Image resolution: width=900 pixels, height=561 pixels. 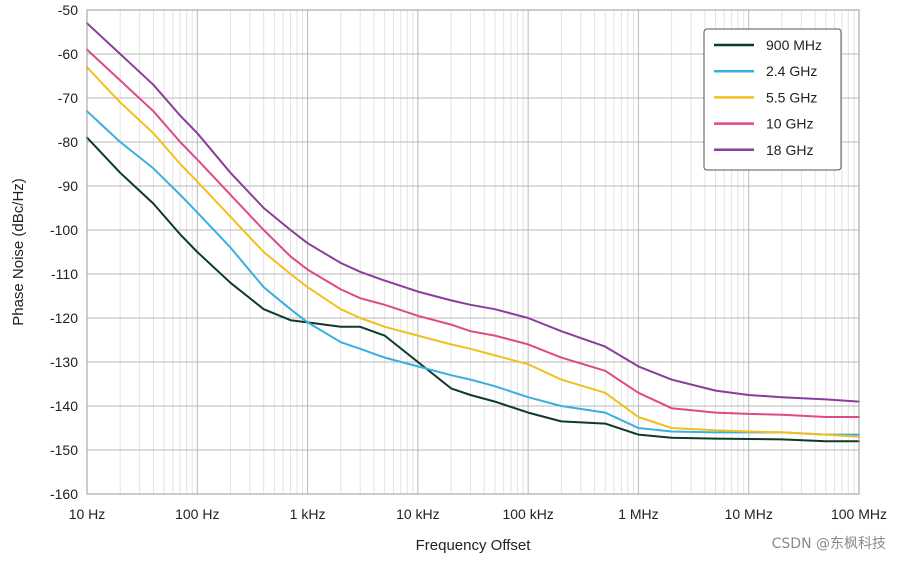 What do you see at coordinates (18, 252) in the screenshot?
I see `y-axis-title: Phase Noise (dBc/Hz)` at bounding box center [18, 252].